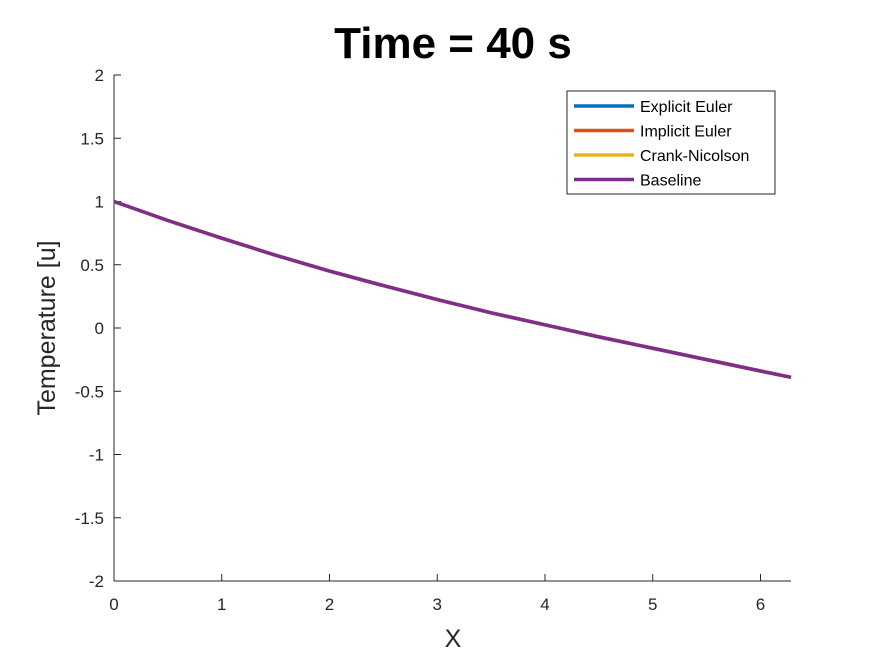  What do you see at coordinates (89, 518) in the screenshot?
I see `y-tick-label: -1.5` at bounding box center [89, 518].